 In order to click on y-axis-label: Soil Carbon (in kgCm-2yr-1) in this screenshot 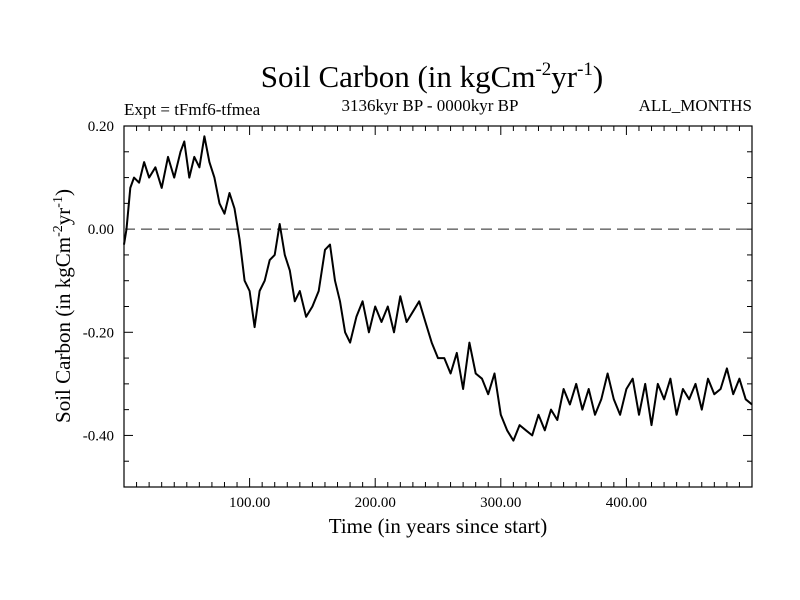, I will do `click(63, 306)`.